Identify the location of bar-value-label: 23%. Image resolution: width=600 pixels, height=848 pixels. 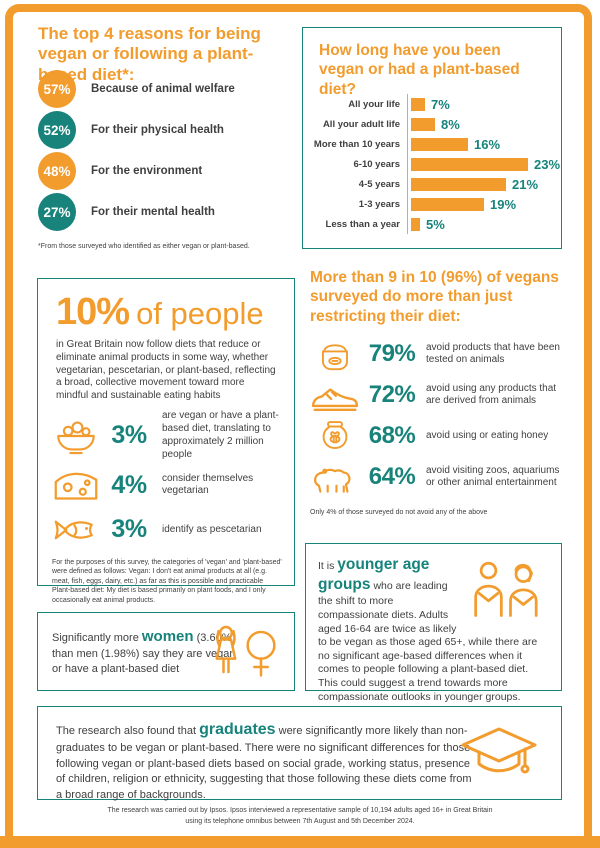
(547, 164).